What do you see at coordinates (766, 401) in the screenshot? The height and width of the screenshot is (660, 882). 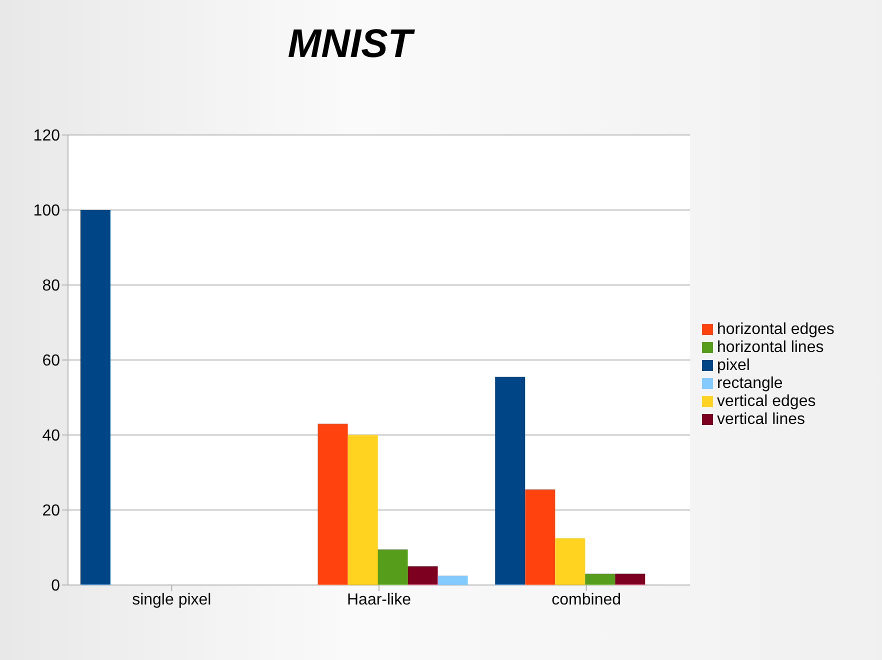 I see `legend-label: vertical edges` at bounding box center [766, 401].